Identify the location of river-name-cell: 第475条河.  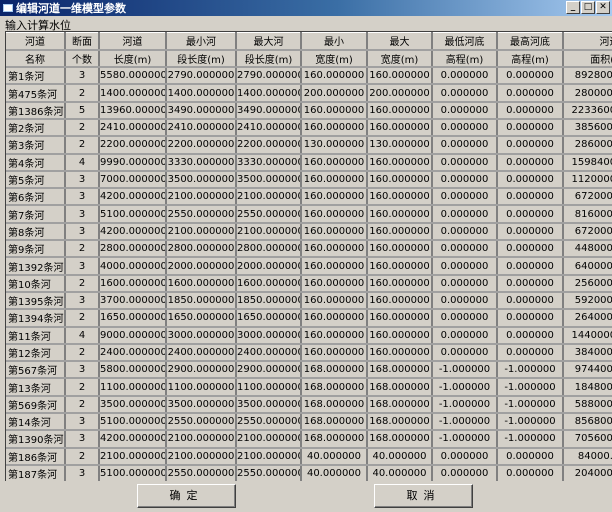
(36, 93).